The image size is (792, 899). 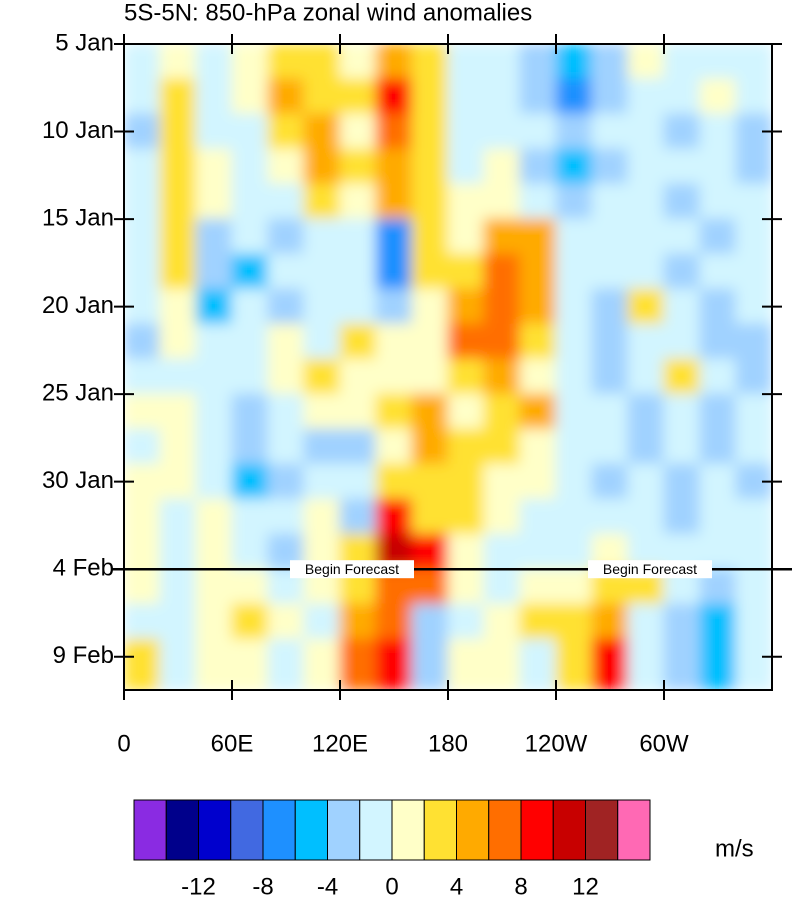 What do you see at coordinates (448, 743) in the screenshot?
I see `x-tick-label: 180` at bounding box center [448, 743].